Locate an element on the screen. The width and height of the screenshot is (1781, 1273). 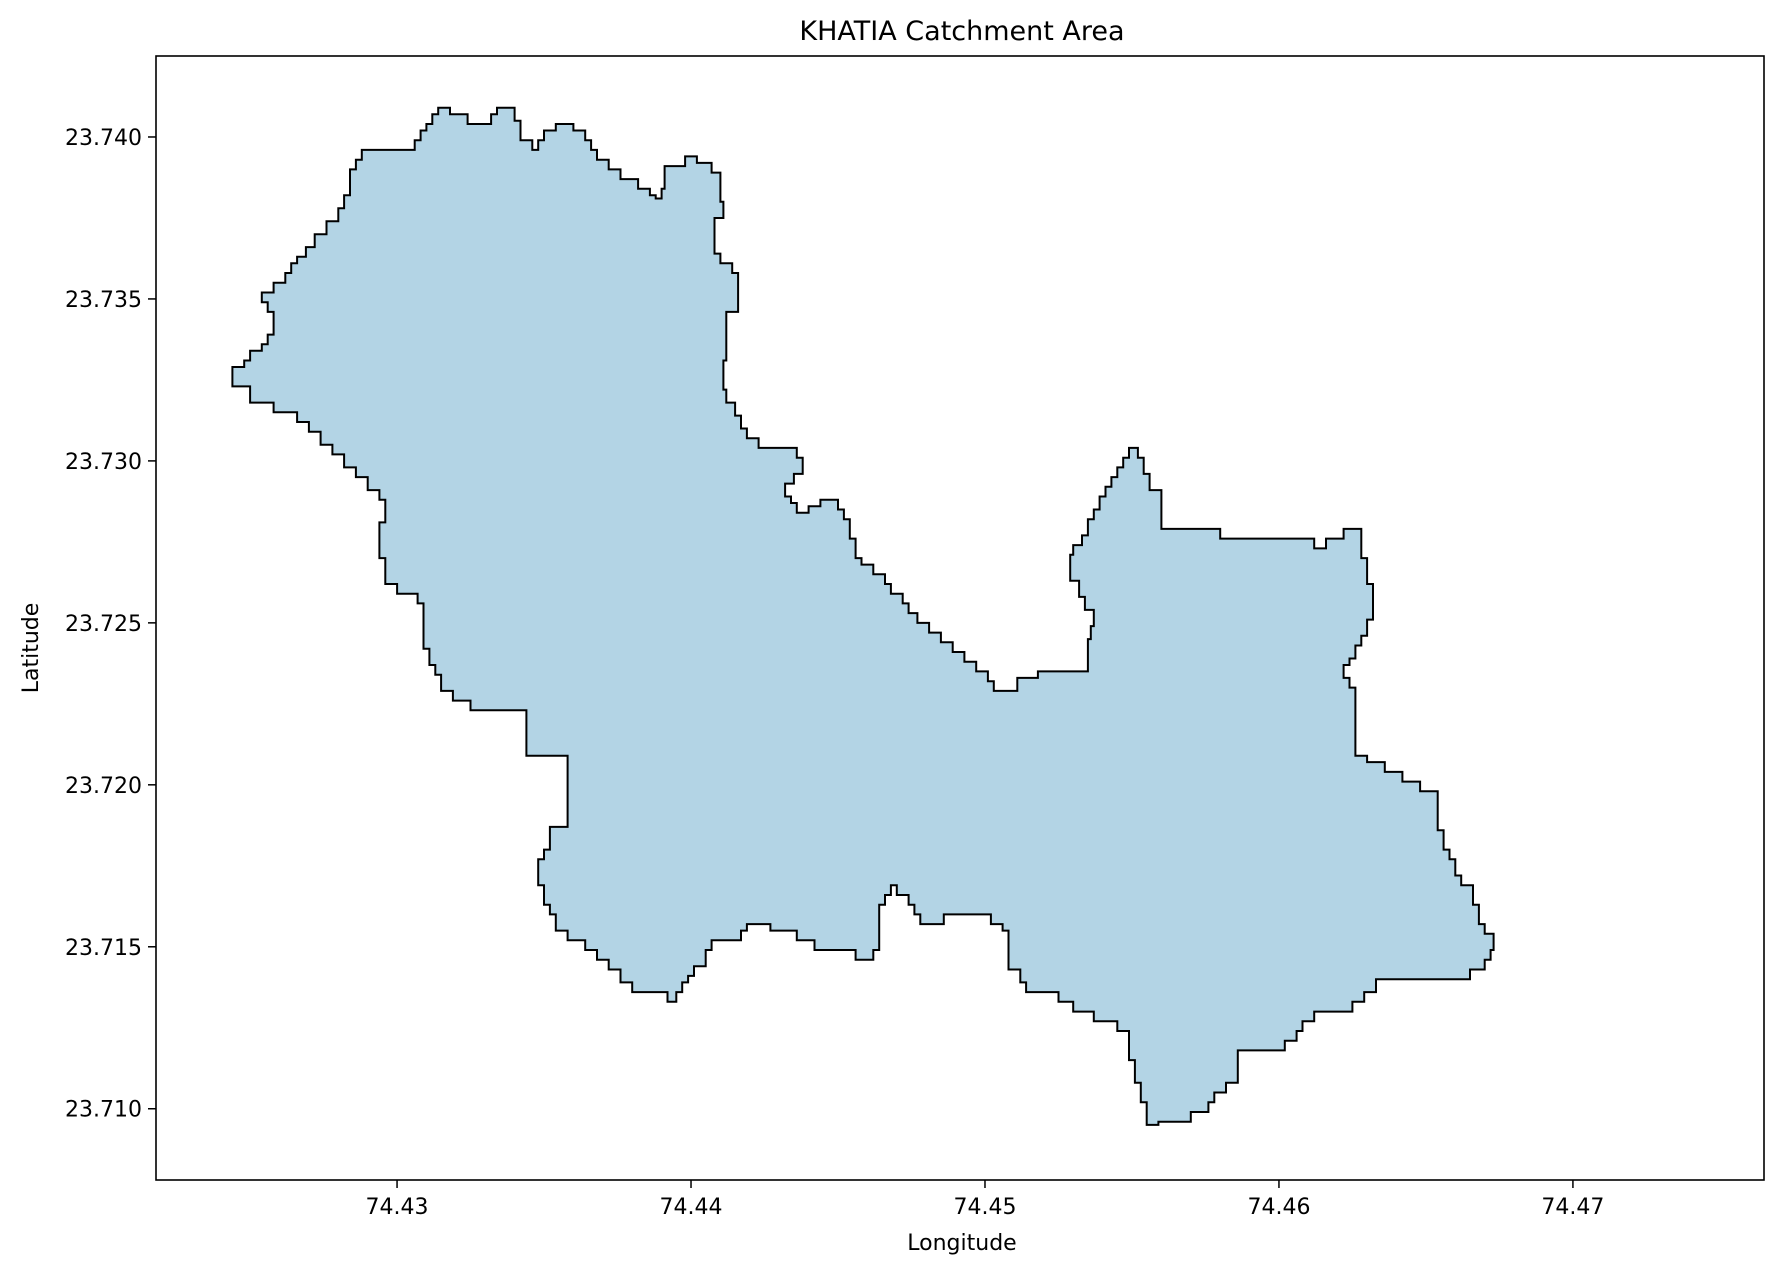
x-axis-label: Longitude is located at coordinates (961, 1243).